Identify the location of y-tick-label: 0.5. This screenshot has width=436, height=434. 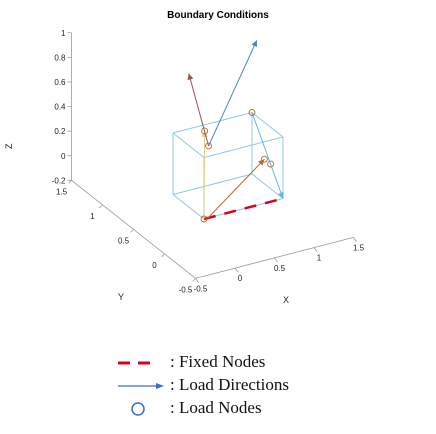
(124, 240).